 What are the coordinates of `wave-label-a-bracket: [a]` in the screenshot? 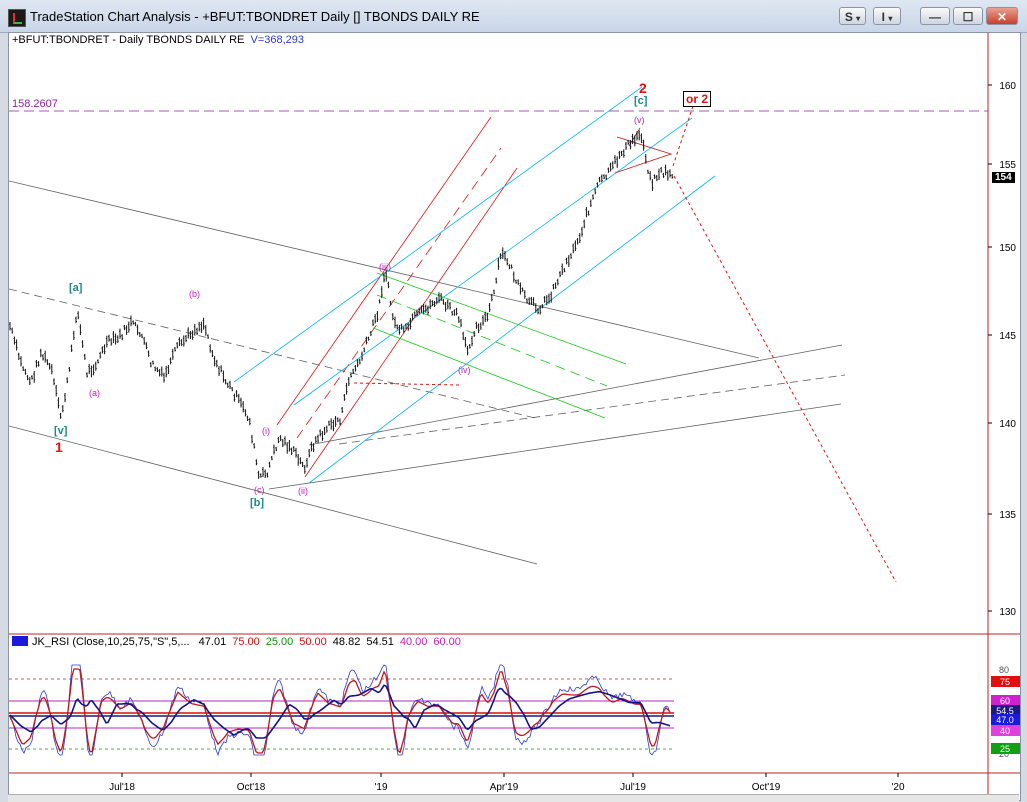 It's located at (76, 288).